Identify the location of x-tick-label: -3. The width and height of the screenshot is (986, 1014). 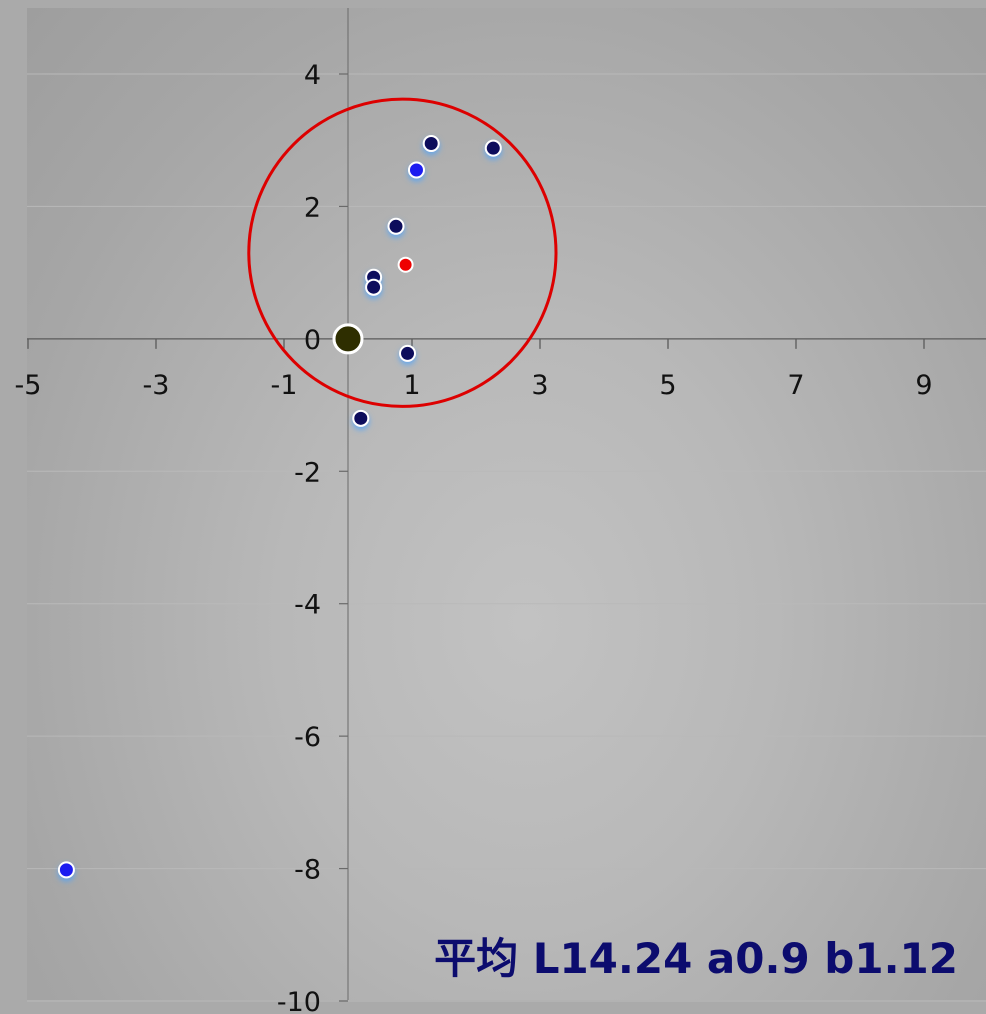
(156, 385).